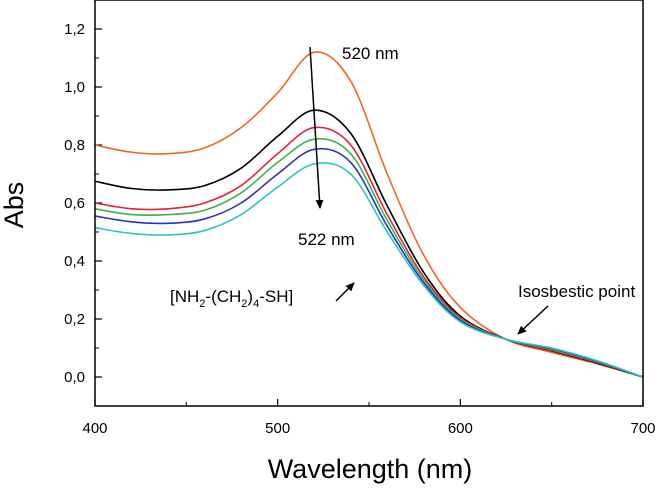 This screenshot has height=491, width=666. What do you see at coordinates (14, 205) in the screenshot?
I see `y-axis-title: Abs` at bounding box center [14, 205].